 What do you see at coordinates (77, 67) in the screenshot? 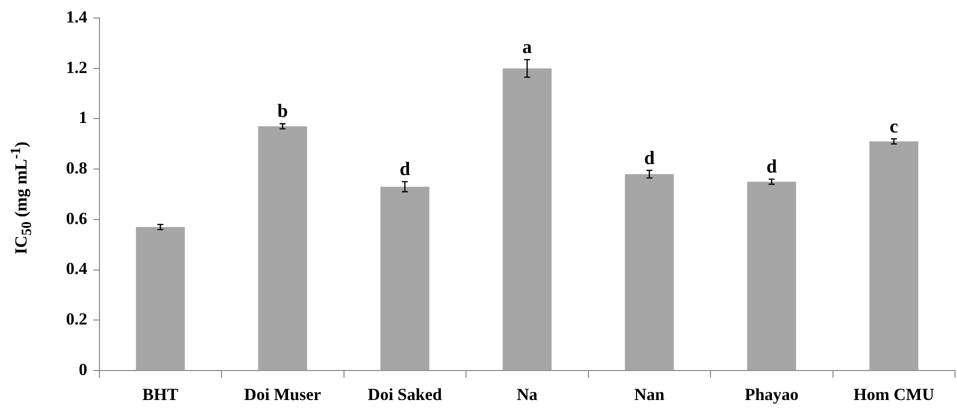
I see `y-tick-label: 1.2` at bounding box center [77, 67].